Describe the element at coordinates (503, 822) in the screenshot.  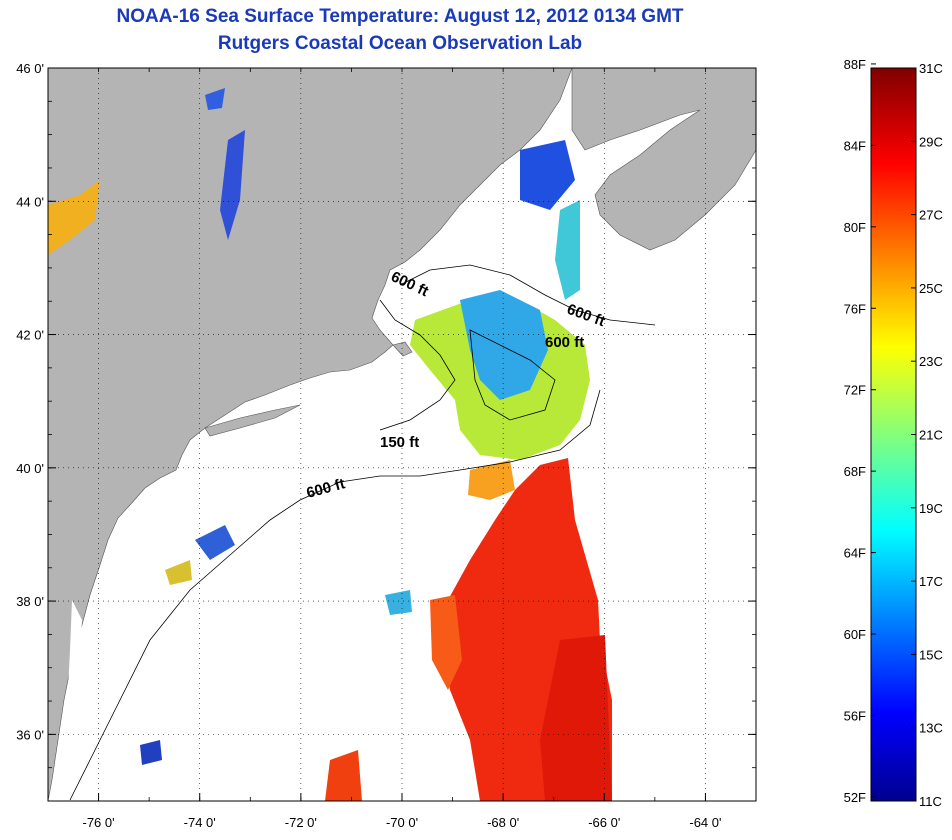
I see `lon-tick-label: -68 0'` at that location.